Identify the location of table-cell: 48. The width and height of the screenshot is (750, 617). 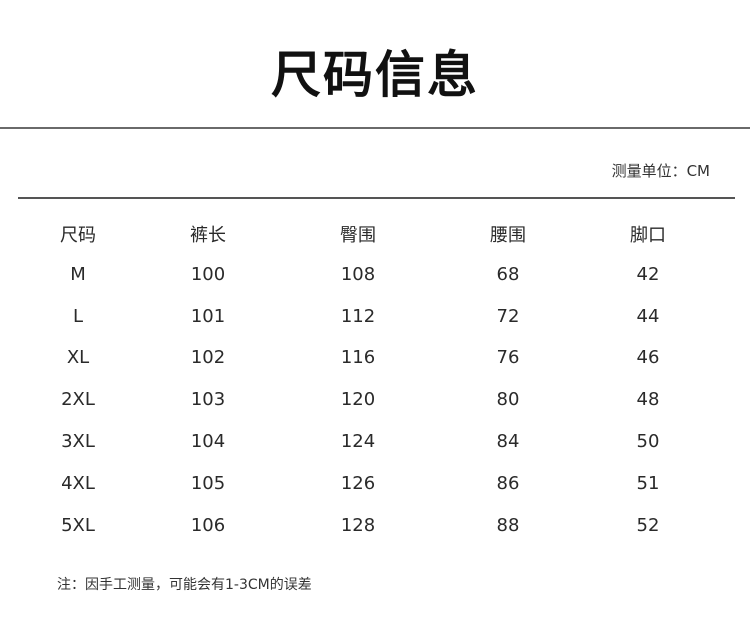
(648, 399).